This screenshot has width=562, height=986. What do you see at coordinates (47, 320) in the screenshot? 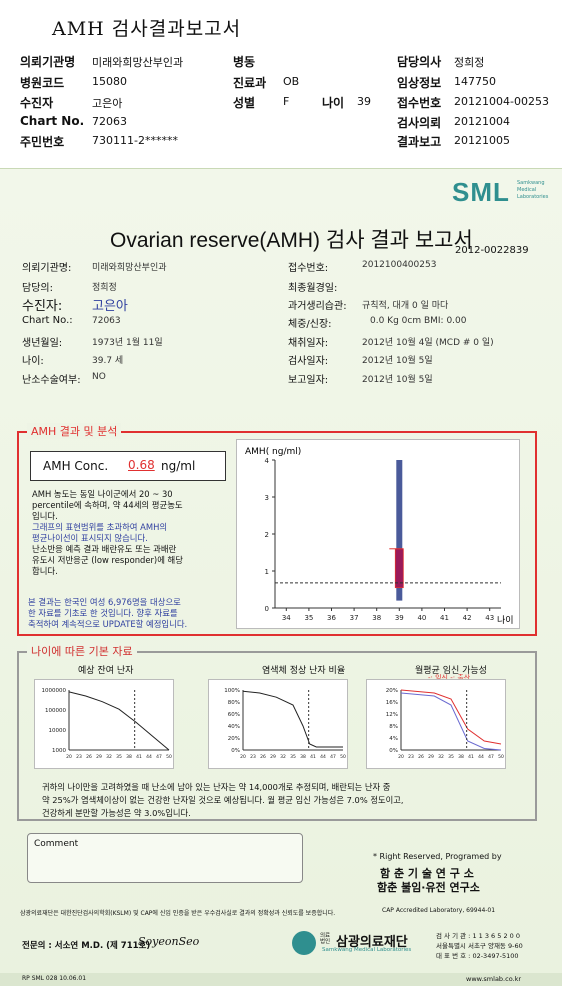
I see `field-label: Chart No.:` at bounding box center [47, 320].